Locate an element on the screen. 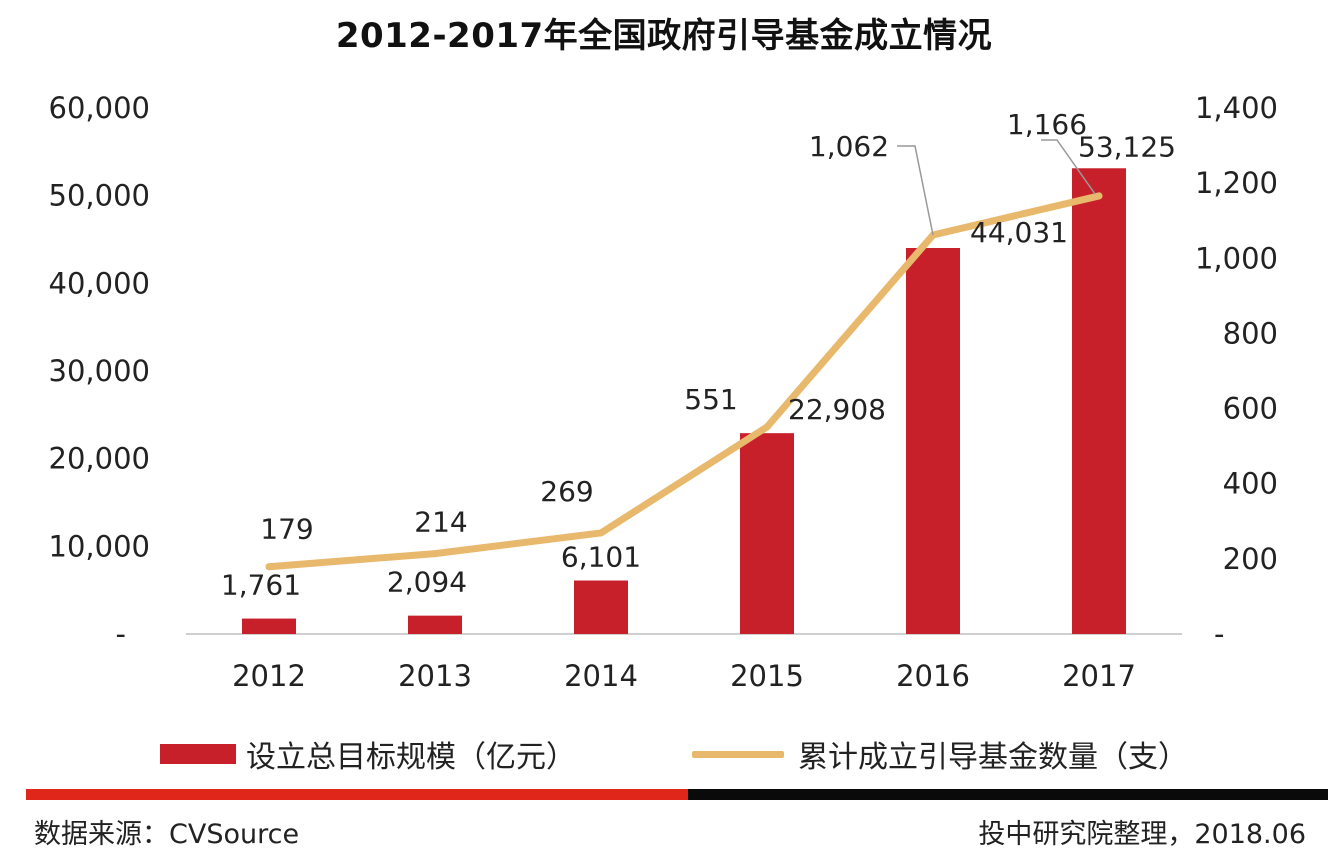 The image size is (1328, 852). legend-bar-label: 设立总目标规模（亿元） is located at coordinates (411, 757).